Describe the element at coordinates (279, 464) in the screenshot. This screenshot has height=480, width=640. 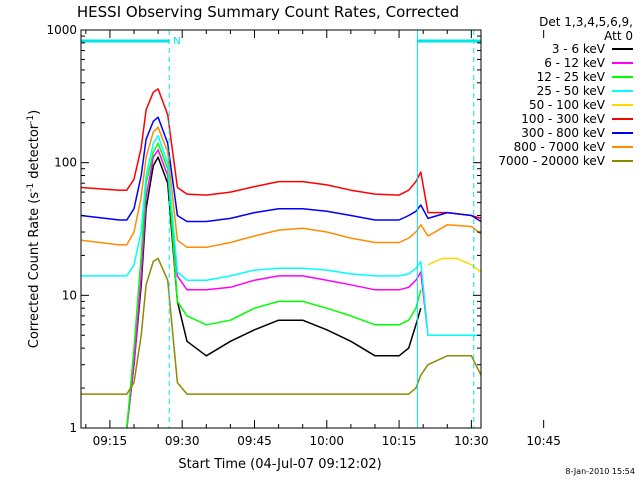
I see `x-axis-label: Start Time (04-Jul-07 09:12:02)` at that location.